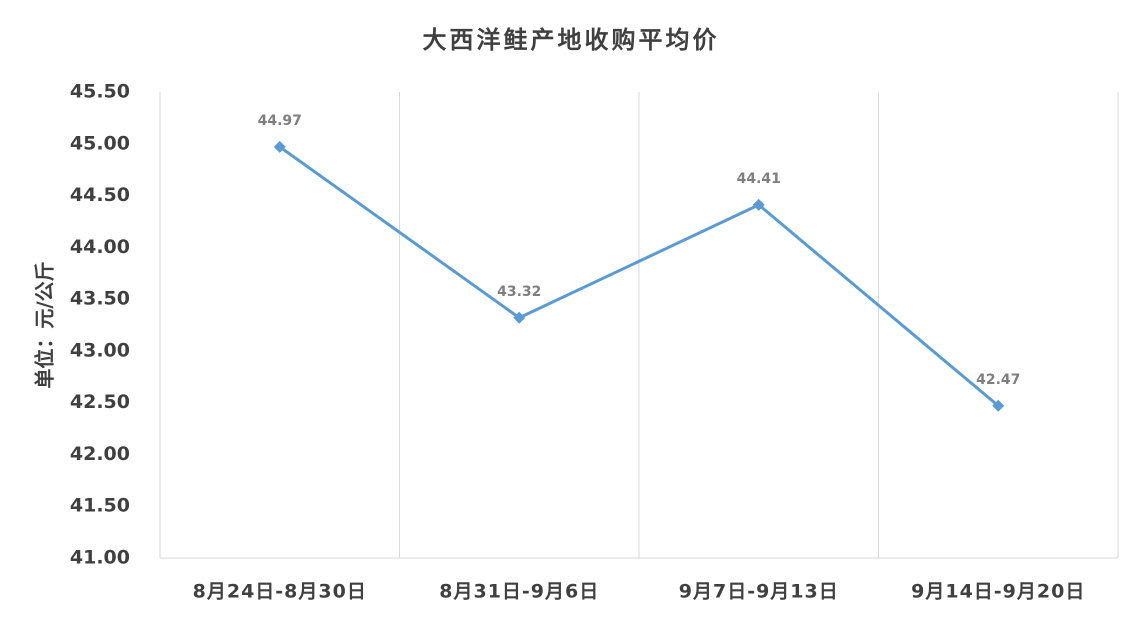 The height and width of the screenshot is (621, 1142). Describe the element at coordinates (100, 558) in the screenshot. I see `y-tick-label: 41.00` at that location.